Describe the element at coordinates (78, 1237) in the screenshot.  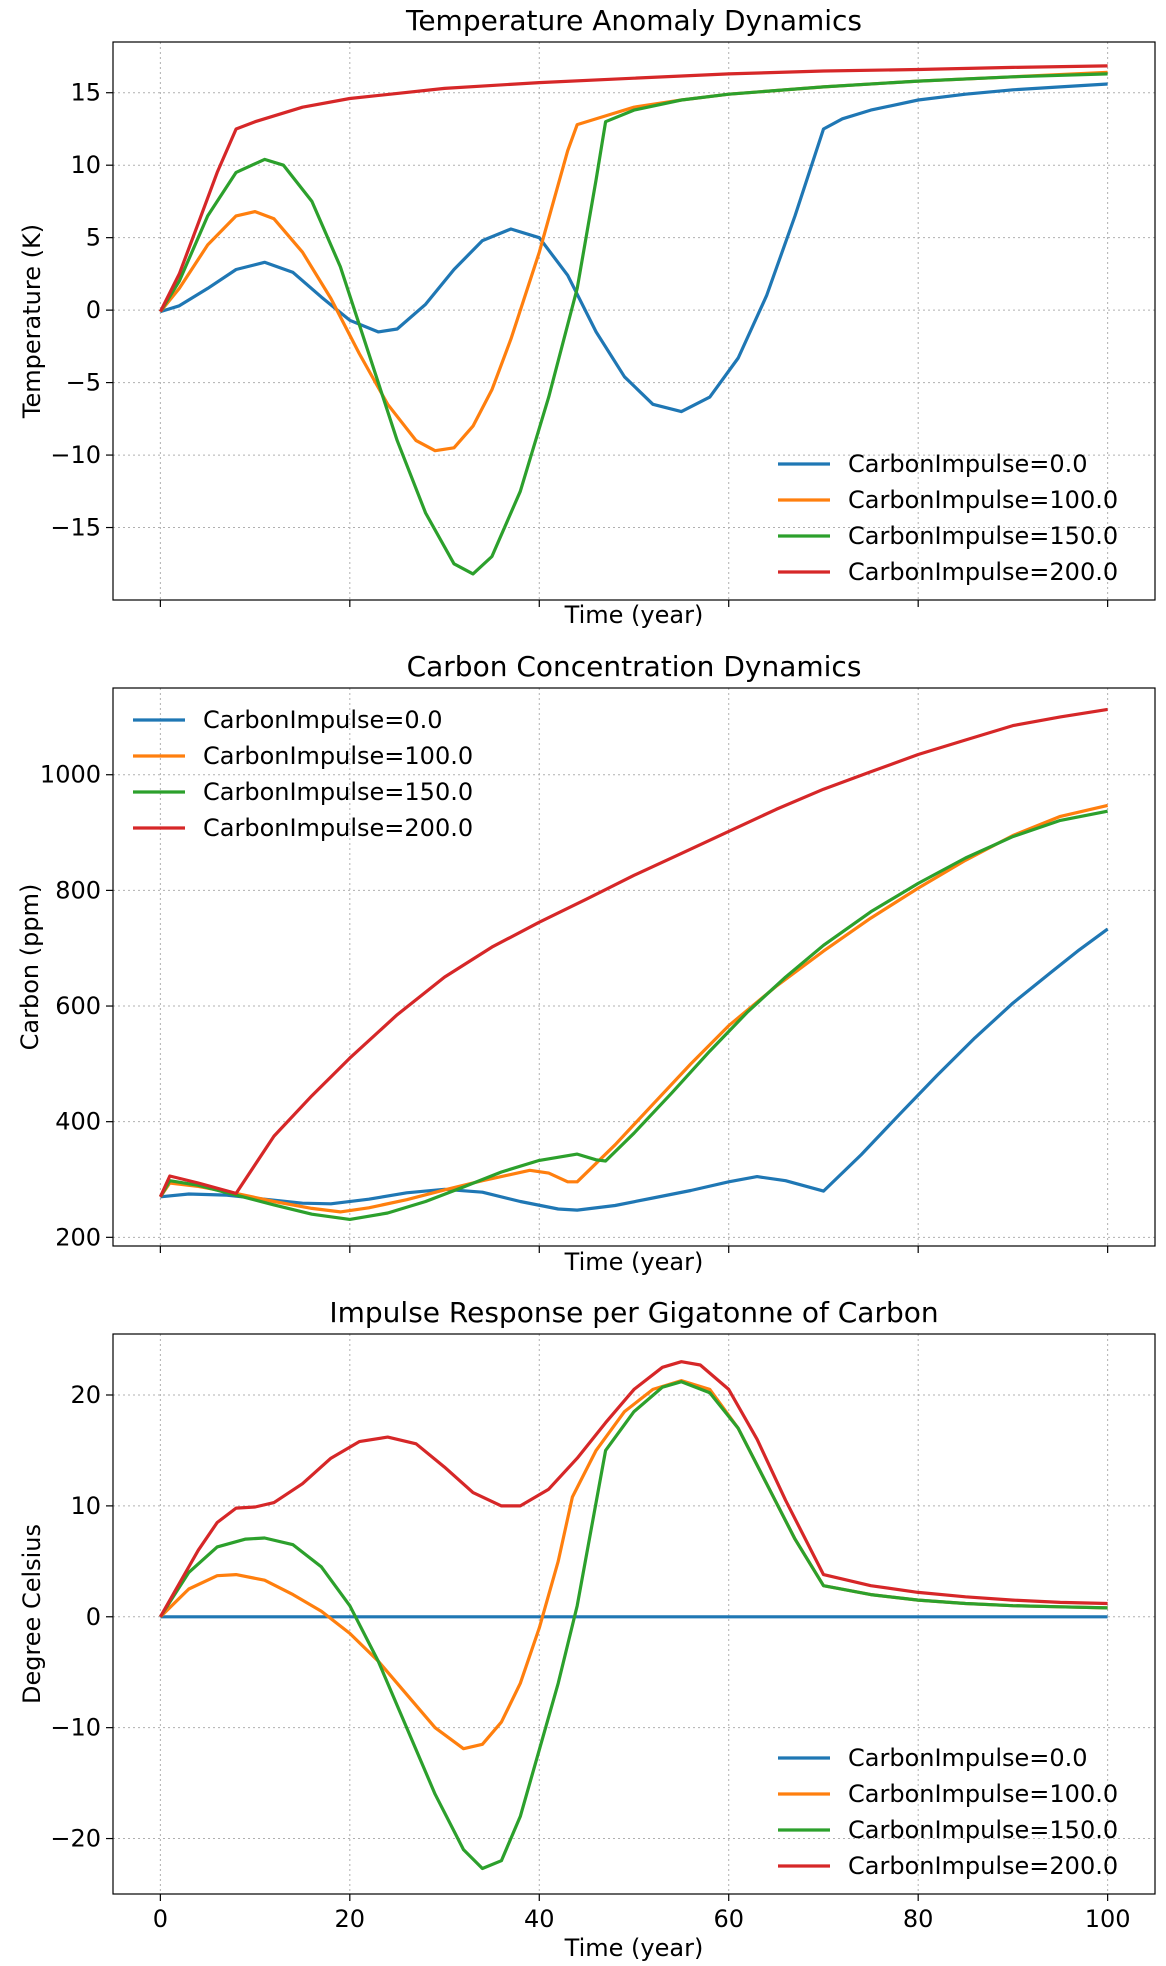
I see `y-tick-label: 200` at that location.